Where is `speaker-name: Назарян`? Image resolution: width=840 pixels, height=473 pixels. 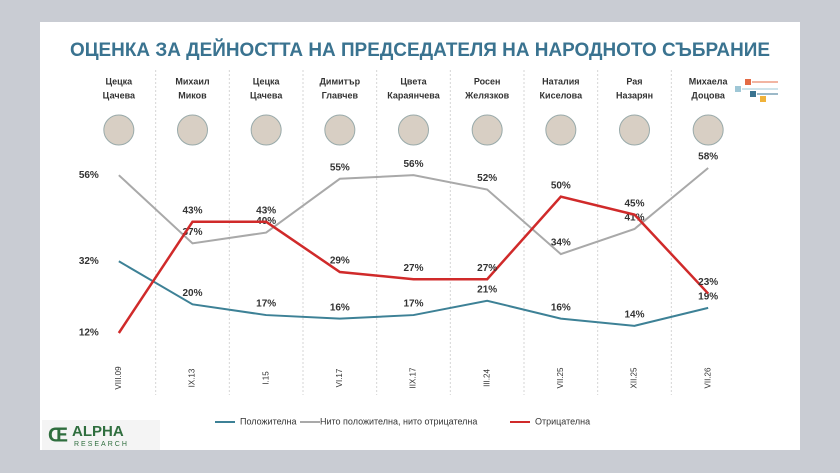 speaker-name: Назарян is located at coordinates (634, 95).